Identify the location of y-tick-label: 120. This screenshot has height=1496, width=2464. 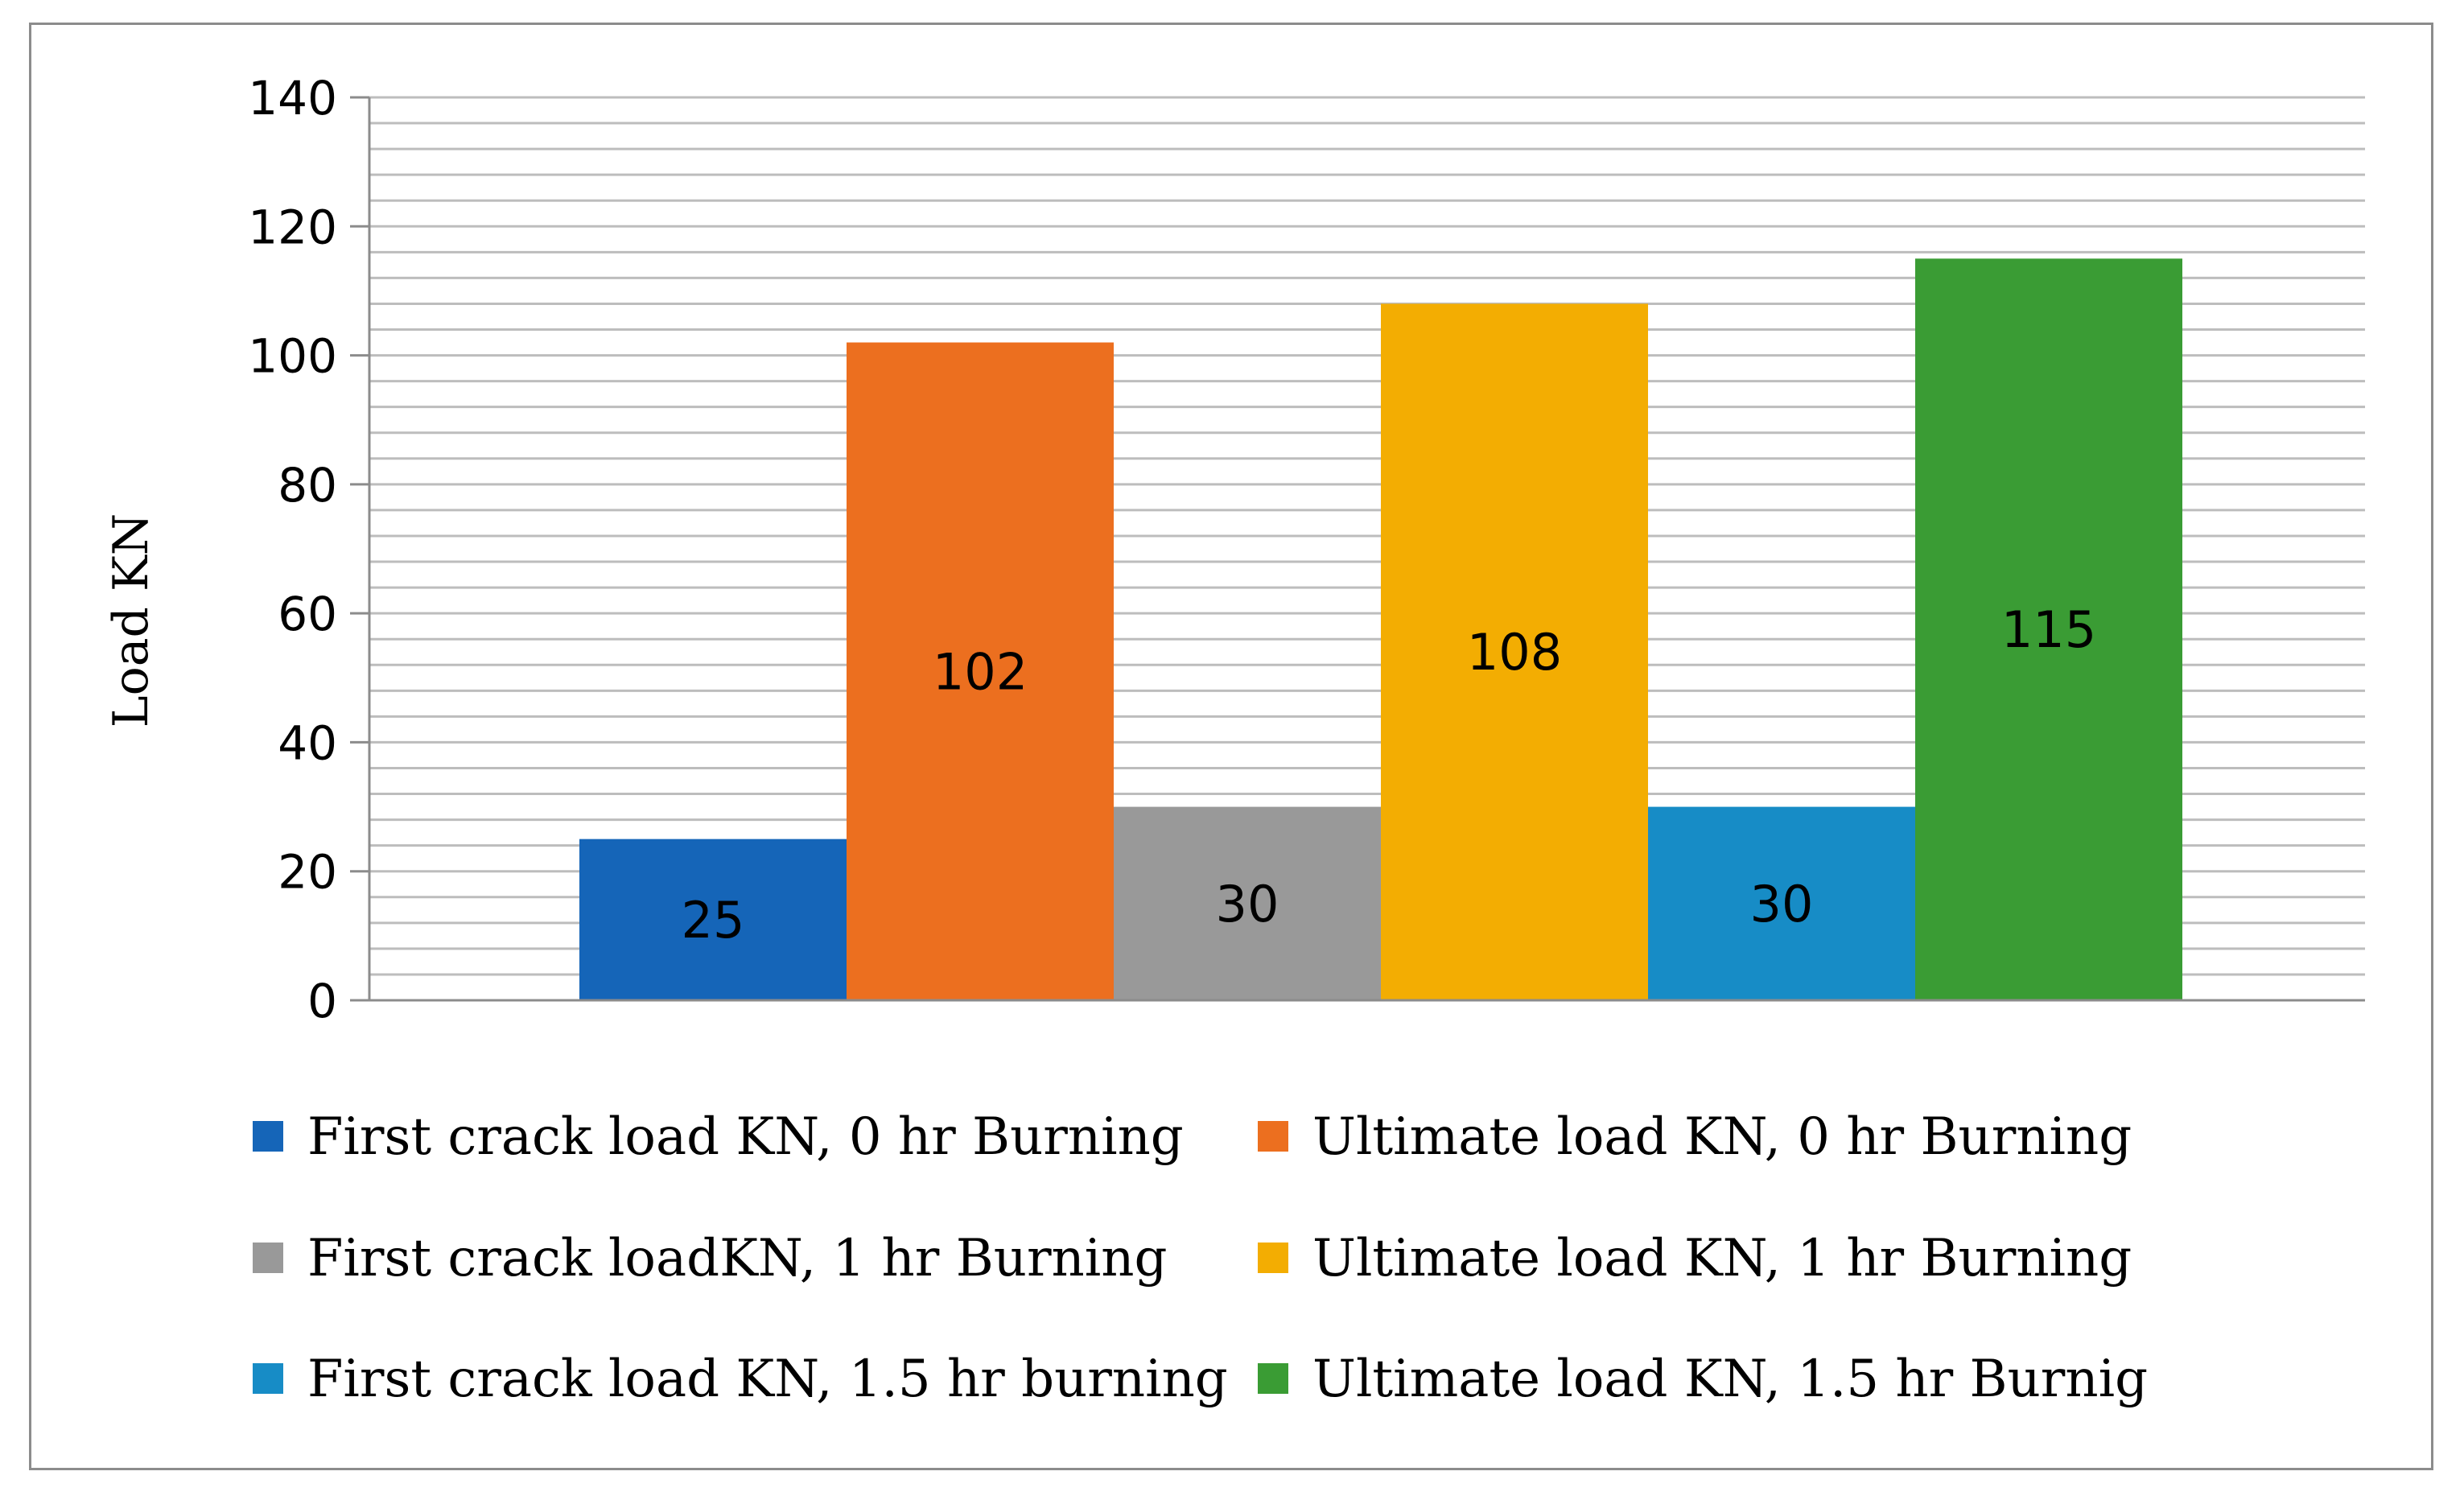
(292, 227).